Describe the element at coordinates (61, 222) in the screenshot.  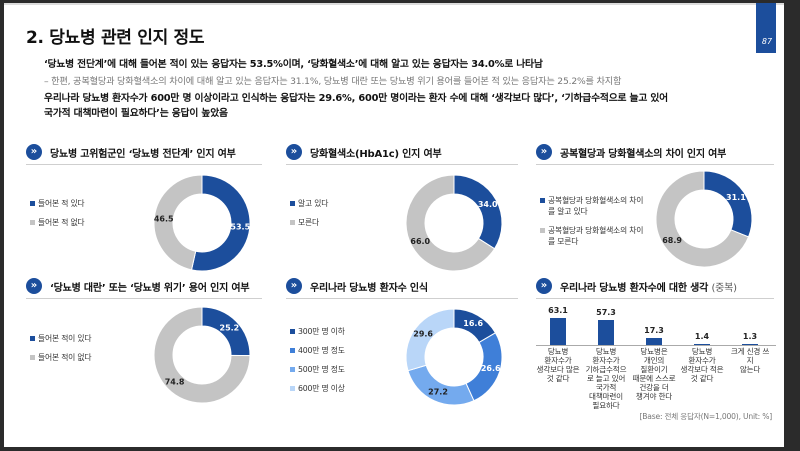
I see `legend-label: 들어본 적 없다` at that location.